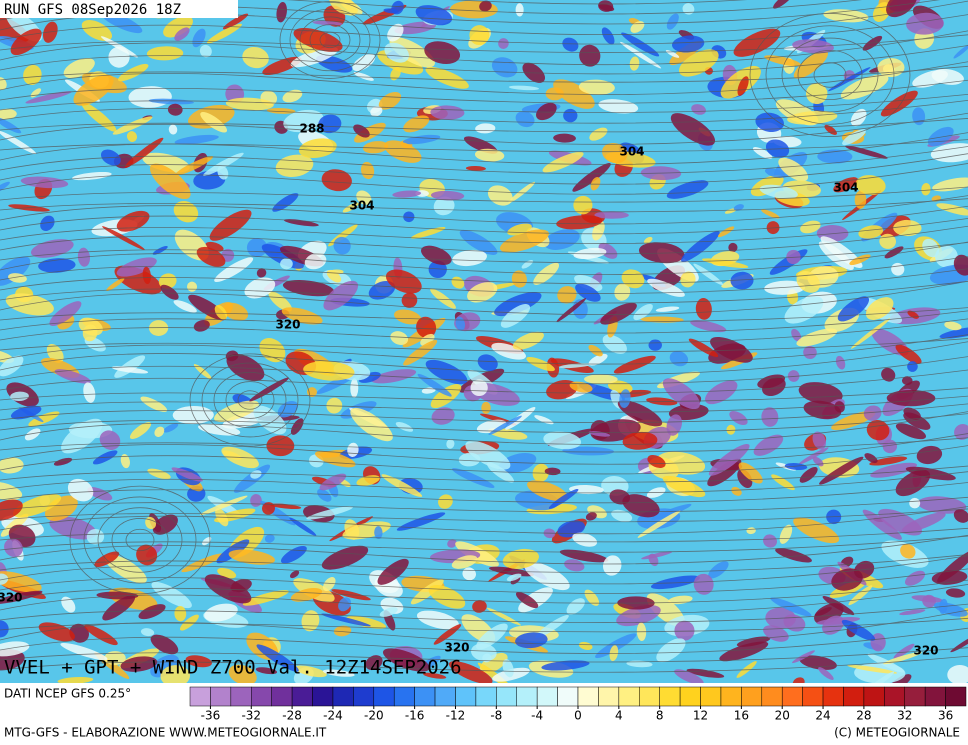  What do you see at coordinates (374, 716) in the screenshot?
I see `colorbar-tick-label: -20` at bounding box center [374, 716].